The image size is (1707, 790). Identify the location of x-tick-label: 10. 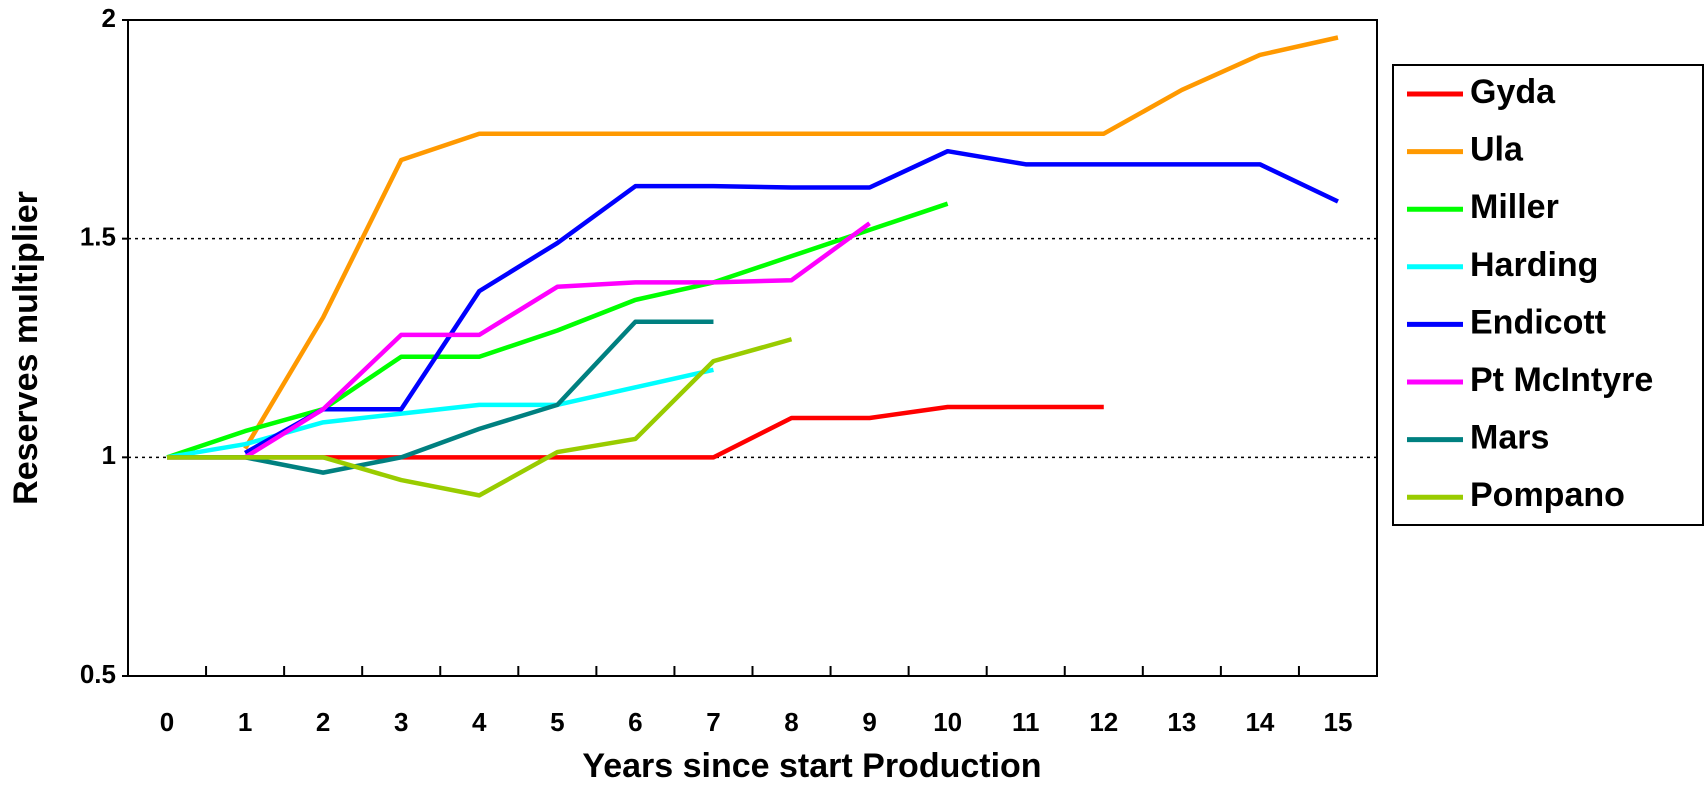
(947, 722).